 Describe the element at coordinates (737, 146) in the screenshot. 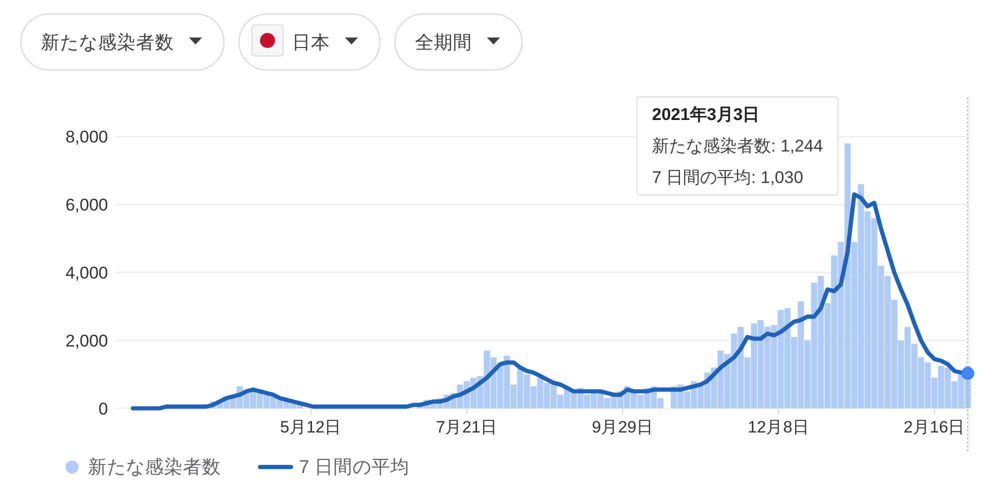

I see `annotation: 新たな感染者数: 1,244` at that location.